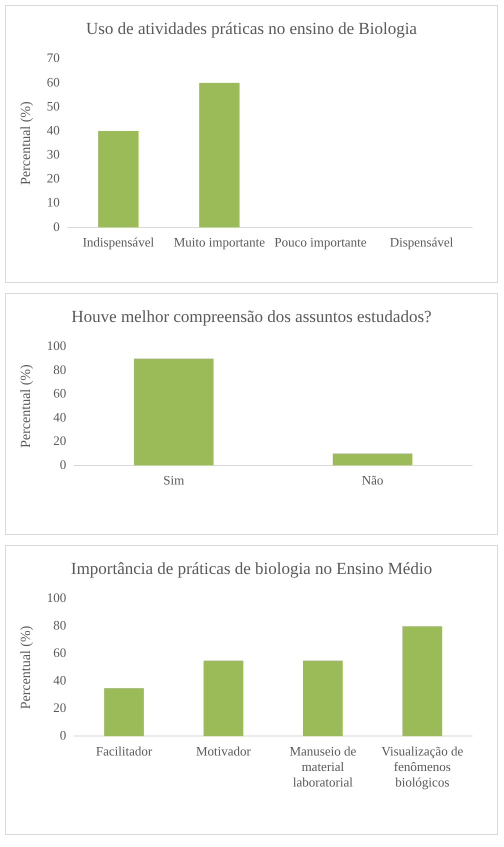 The height and width of the screenshot is (847, 504). What do you see at coordinates (251, 28) in the screenshot?
I see `chart-title: Uso de atividades práticas no ensino de Biologia` at bounding box center [251, 28].